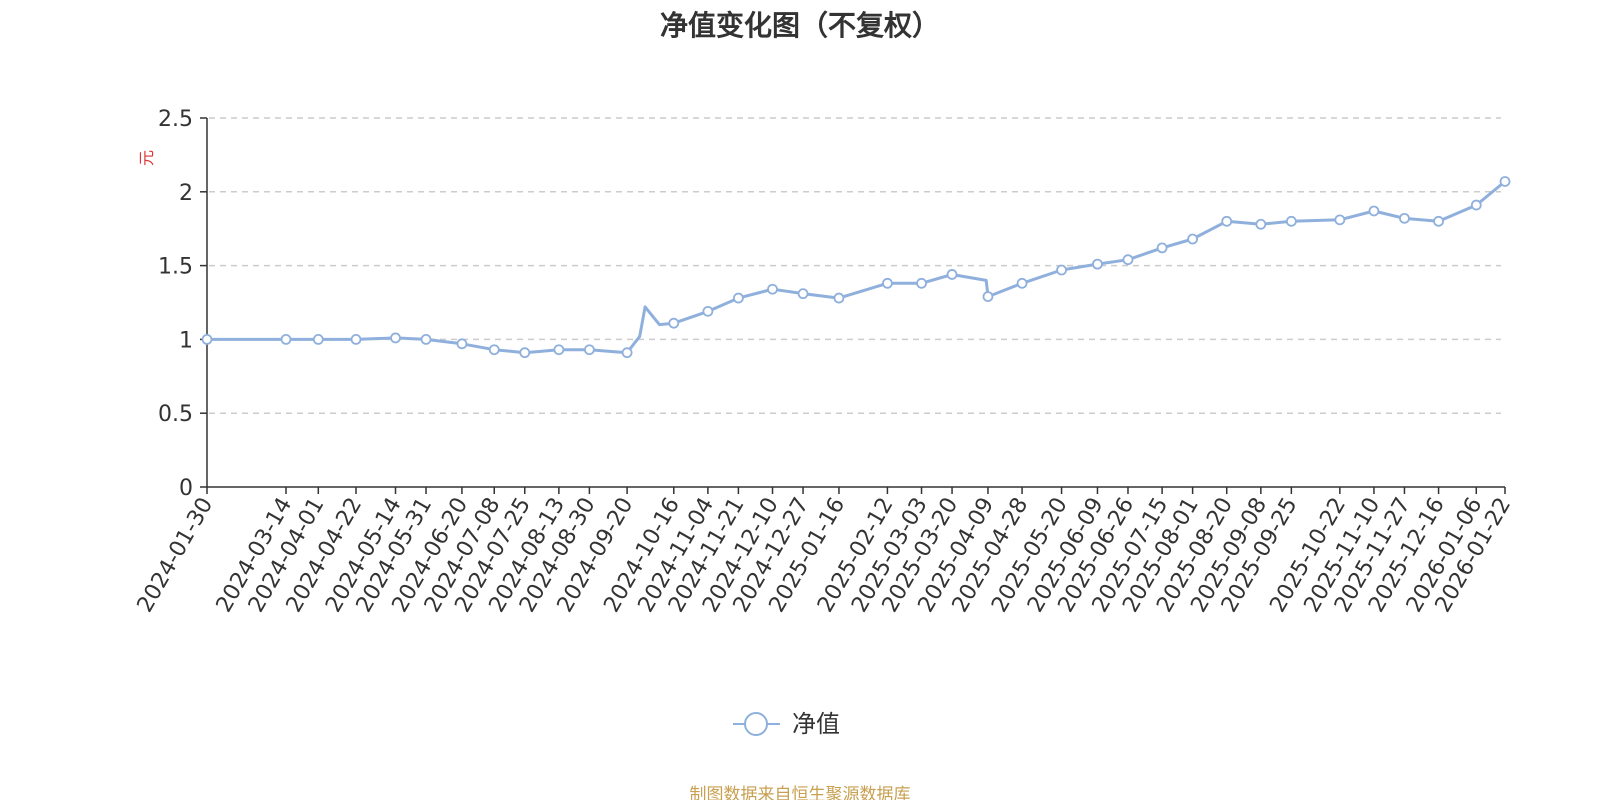 Image resolution: width=1600 pixels, height=800 pixels. I want to click on y-tick-label: 2.5, so click(175, 119).